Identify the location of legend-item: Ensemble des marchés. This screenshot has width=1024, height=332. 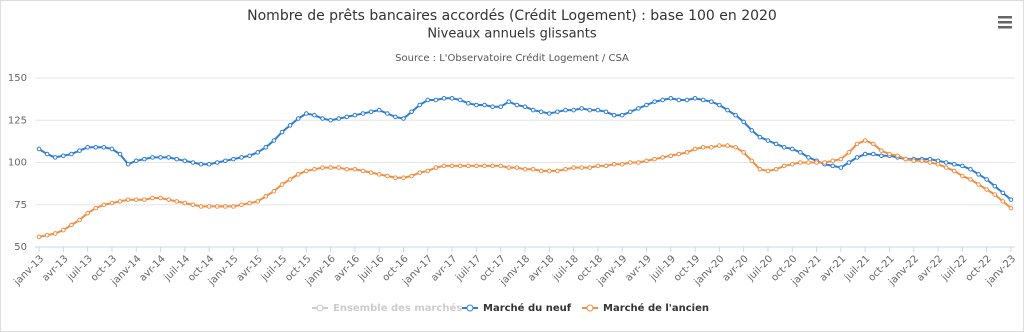
(387, 308).